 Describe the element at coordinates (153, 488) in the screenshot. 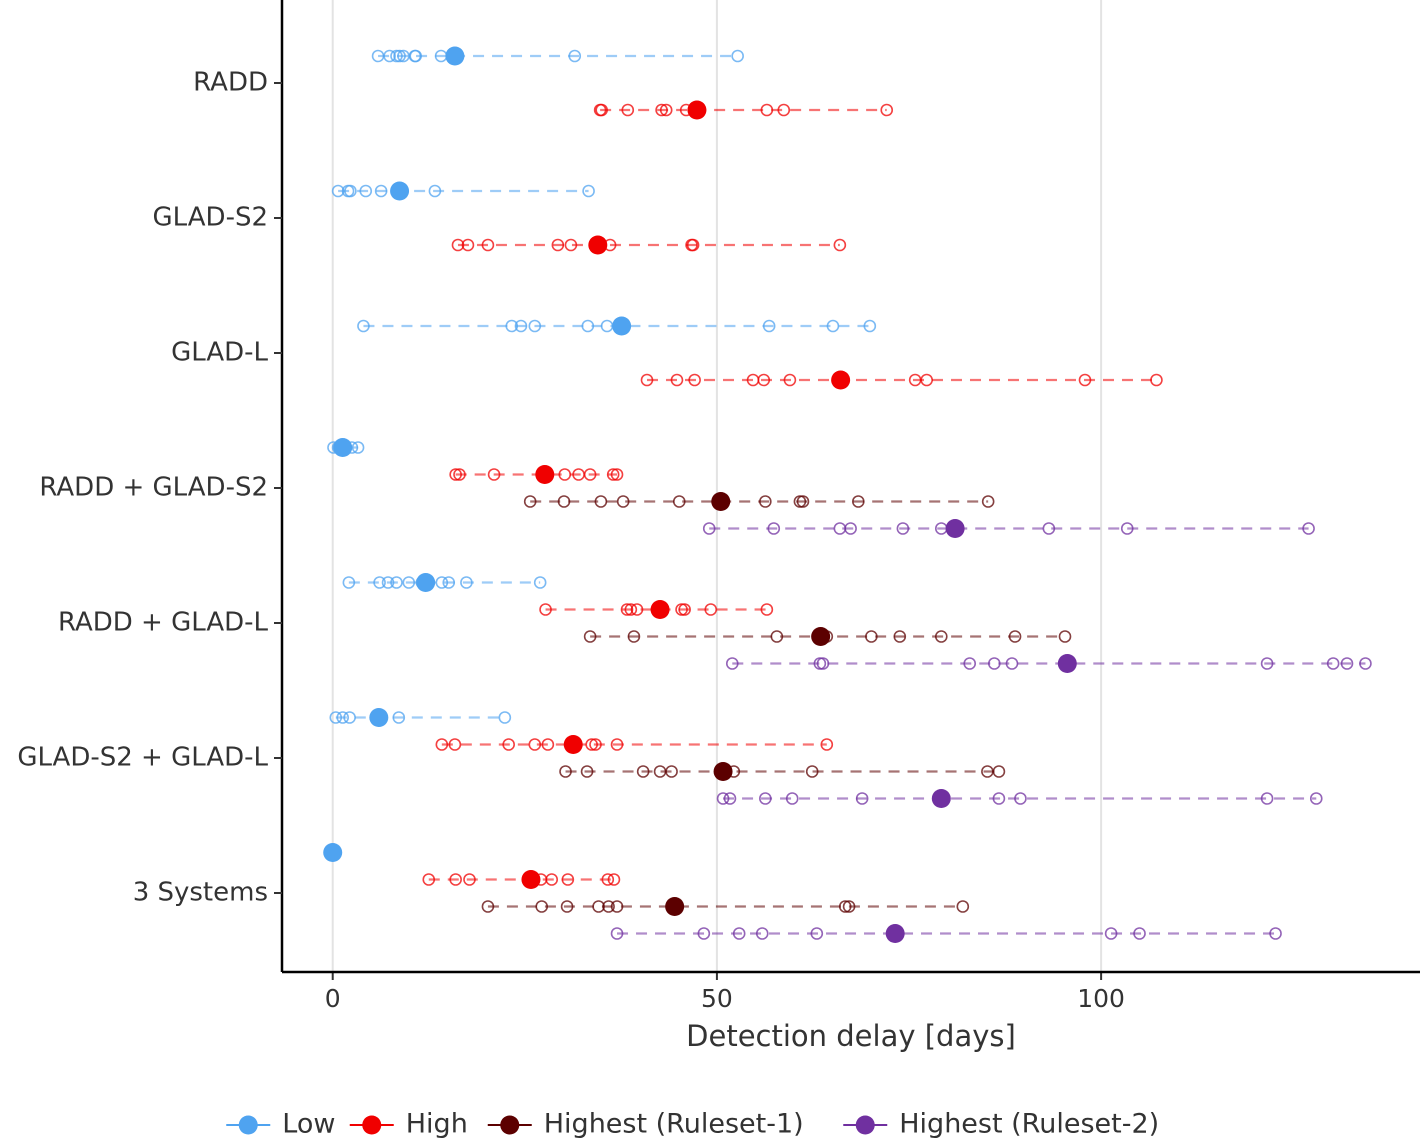

I see `y-tick-label: RADD + GLAD-S2` at that location.